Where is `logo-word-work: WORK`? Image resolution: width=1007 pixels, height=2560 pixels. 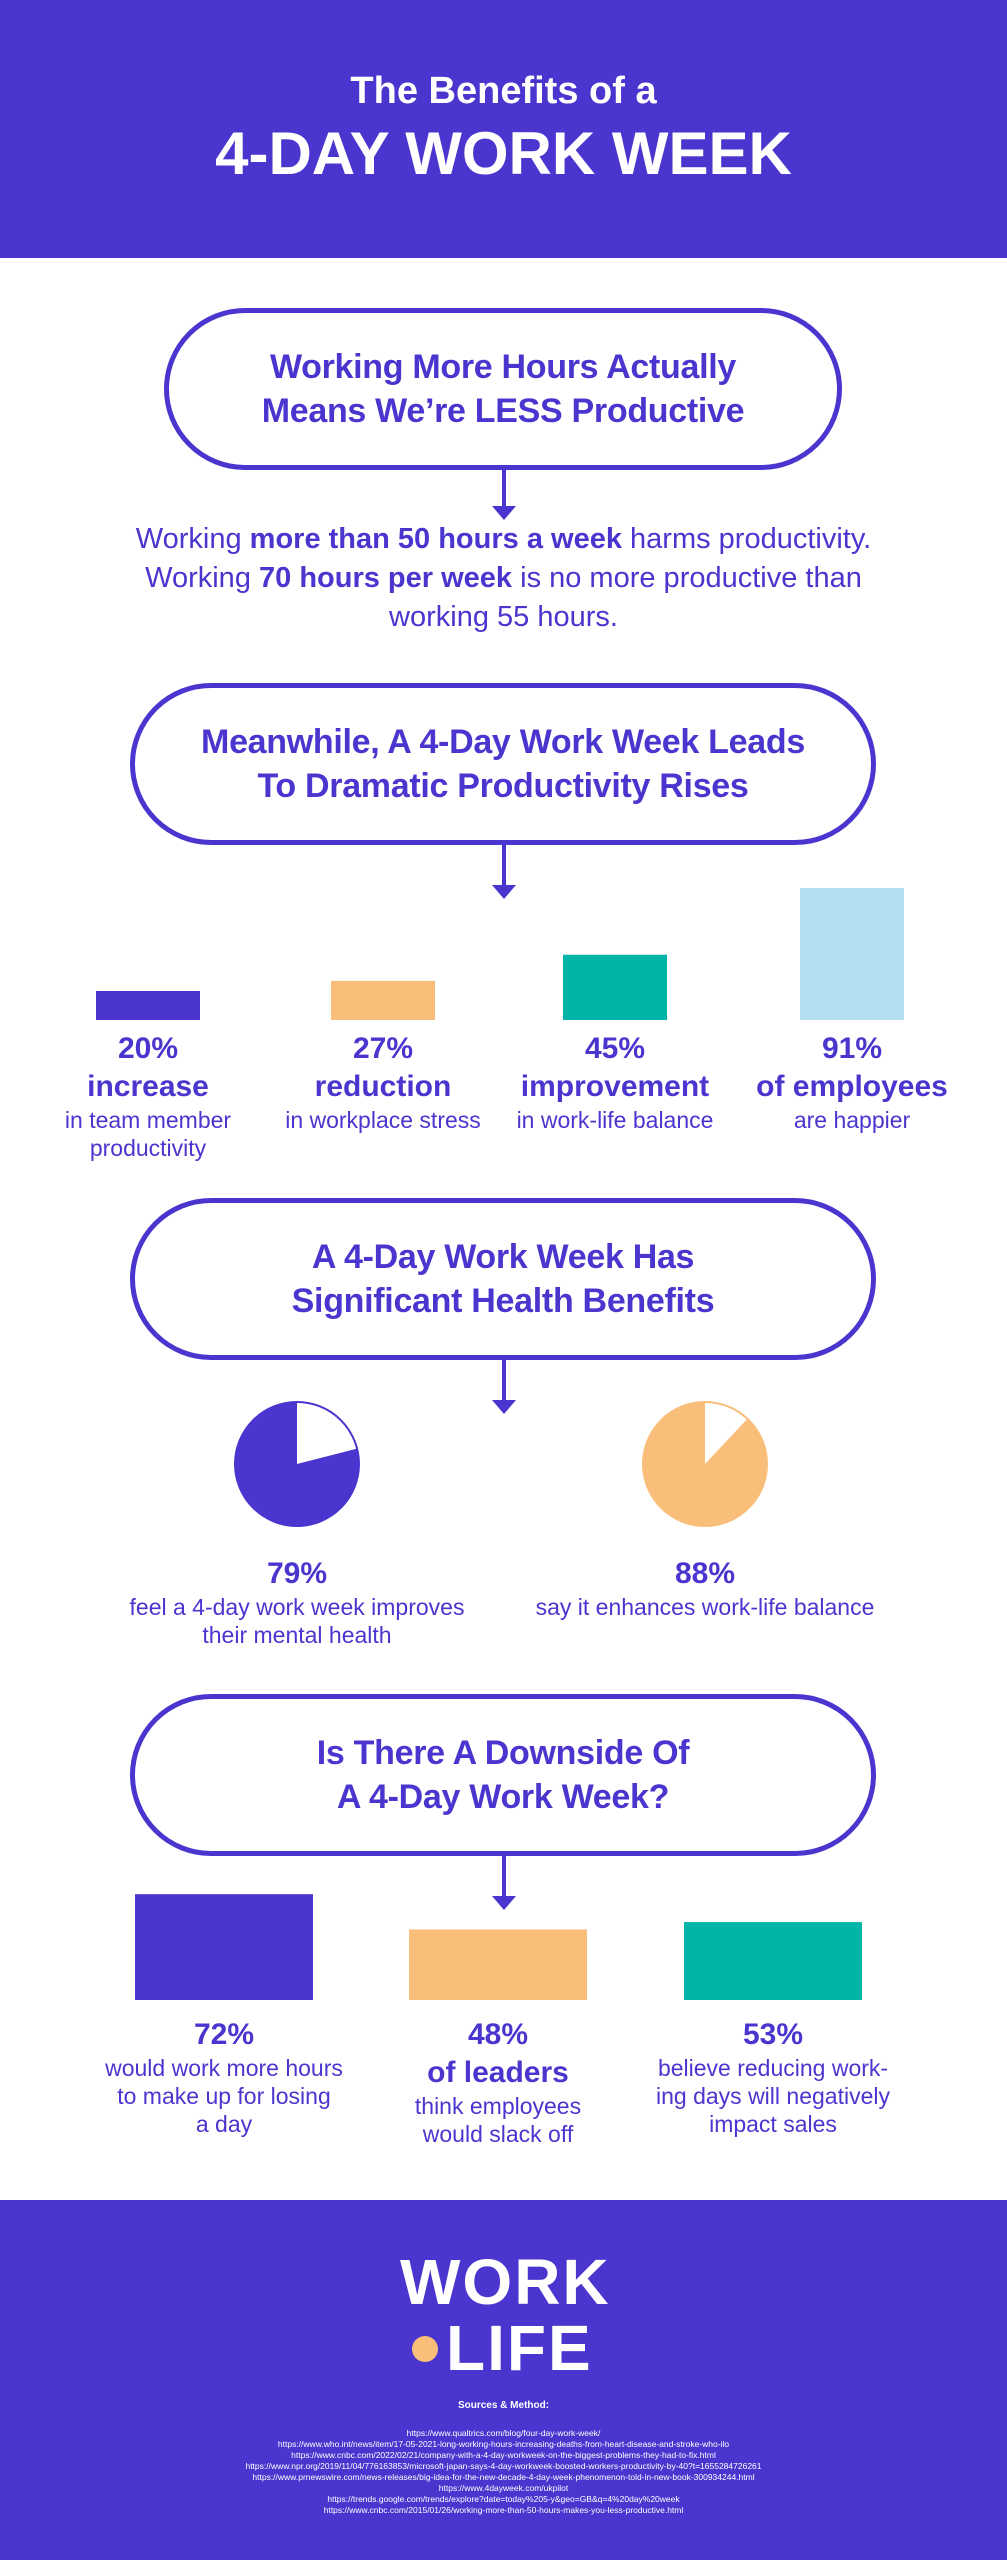 logo-word-work: WORK is located at coordinates (505, 2282).